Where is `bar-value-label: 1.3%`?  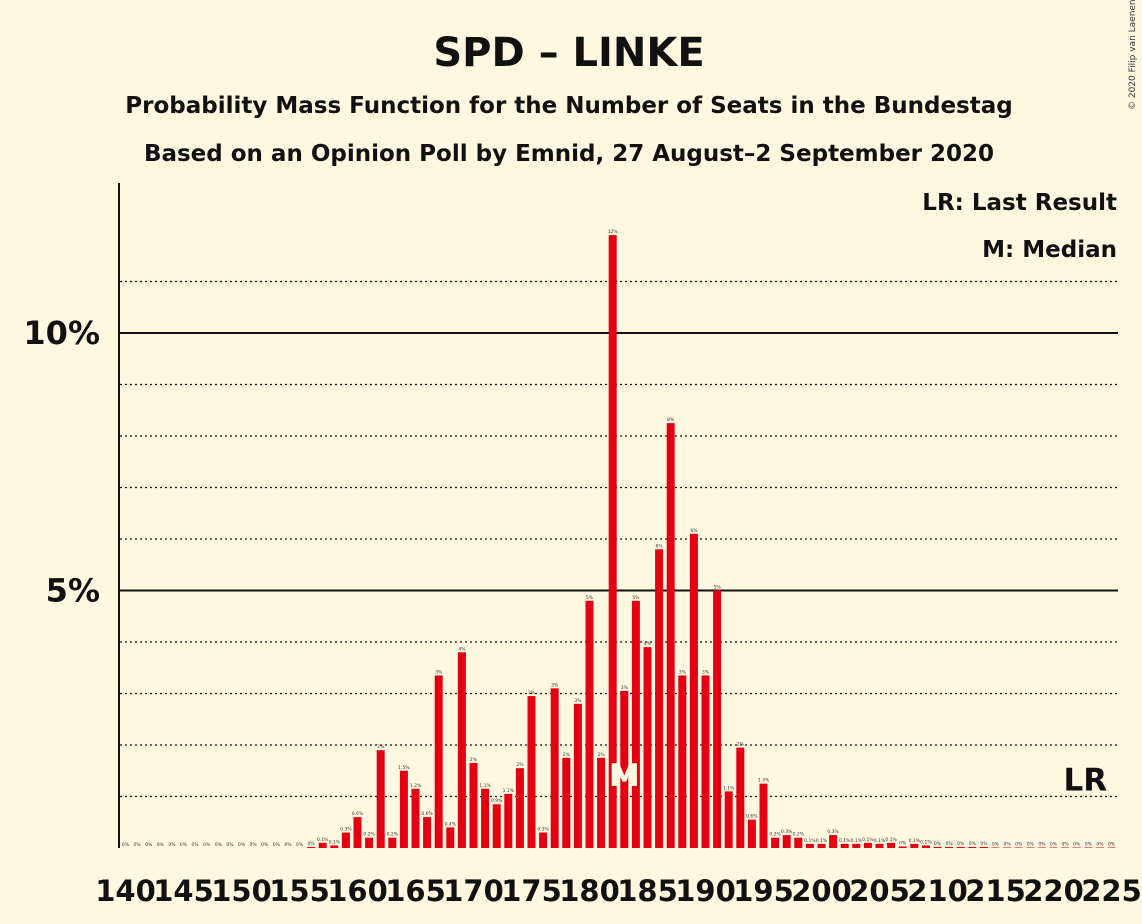
bar-value-label: 1.3% is located at coordinates (764, 781).